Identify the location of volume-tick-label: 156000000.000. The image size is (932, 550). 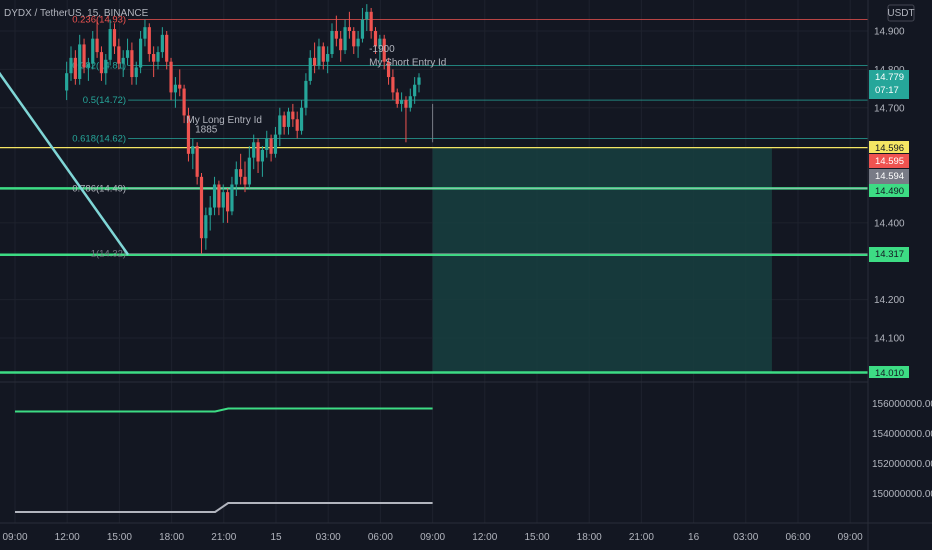
(902, 404).